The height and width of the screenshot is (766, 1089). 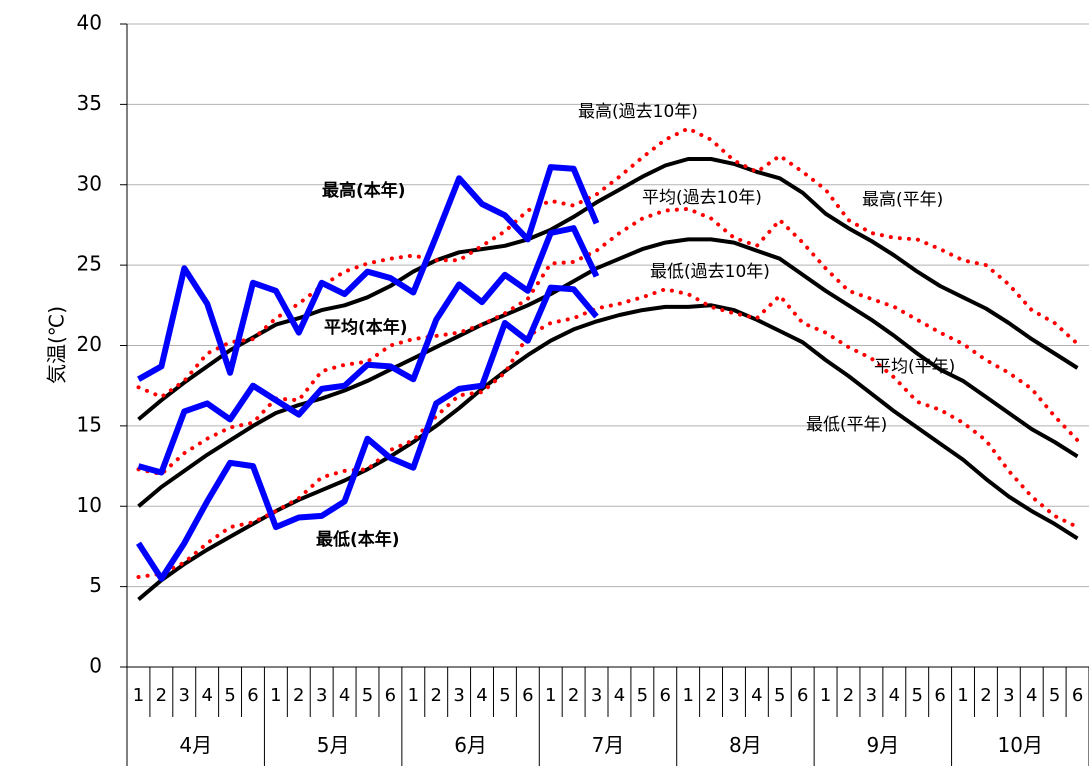 What do you see at coordinates (366, 327) in the screenshot?
I see `annotation-mean-this-year: 平均(本年)` at bounding box center [366, 327].